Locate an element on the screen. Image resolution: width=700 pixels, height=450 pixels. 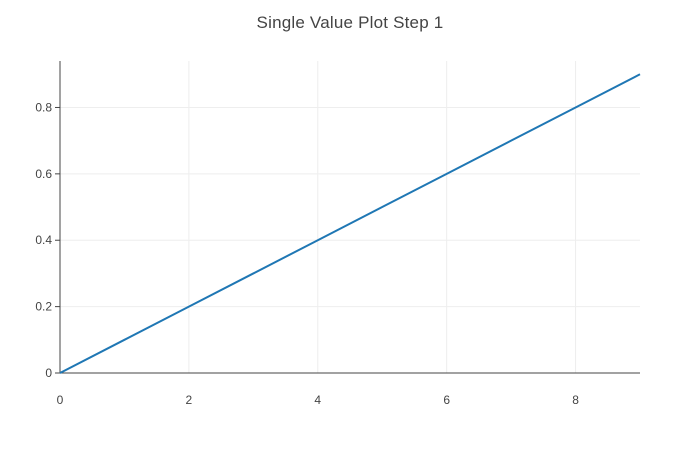
chart-title: Single Value Plot Step 1 is located at coordinates (350, 22).